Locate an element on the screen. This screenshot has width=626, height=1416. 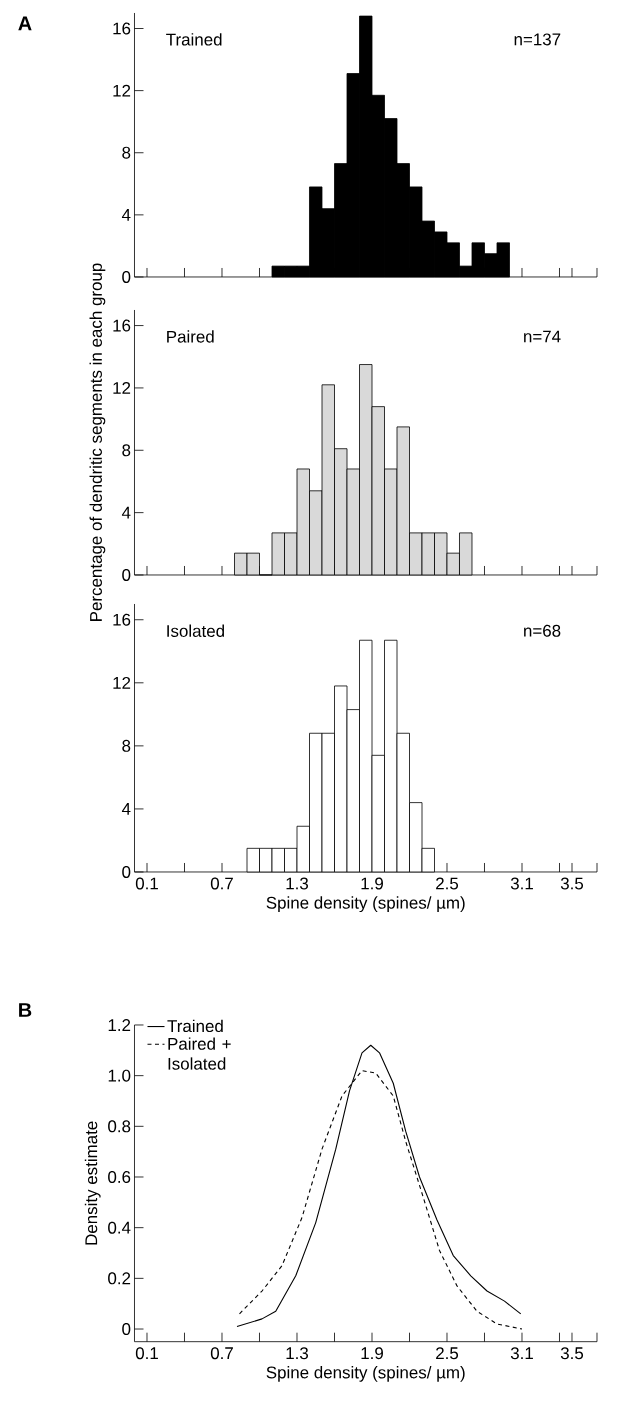
y-tick-label: 0.4 is located at coordinates (119, 1227).